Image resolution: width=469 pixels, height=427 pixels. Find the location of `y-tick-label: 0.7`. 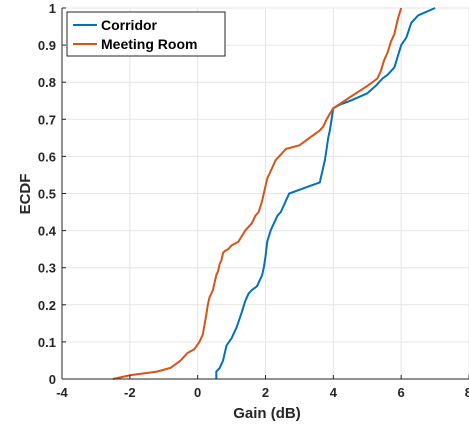

y-tick-label: 0.7 is located at coordinates (47, 119).